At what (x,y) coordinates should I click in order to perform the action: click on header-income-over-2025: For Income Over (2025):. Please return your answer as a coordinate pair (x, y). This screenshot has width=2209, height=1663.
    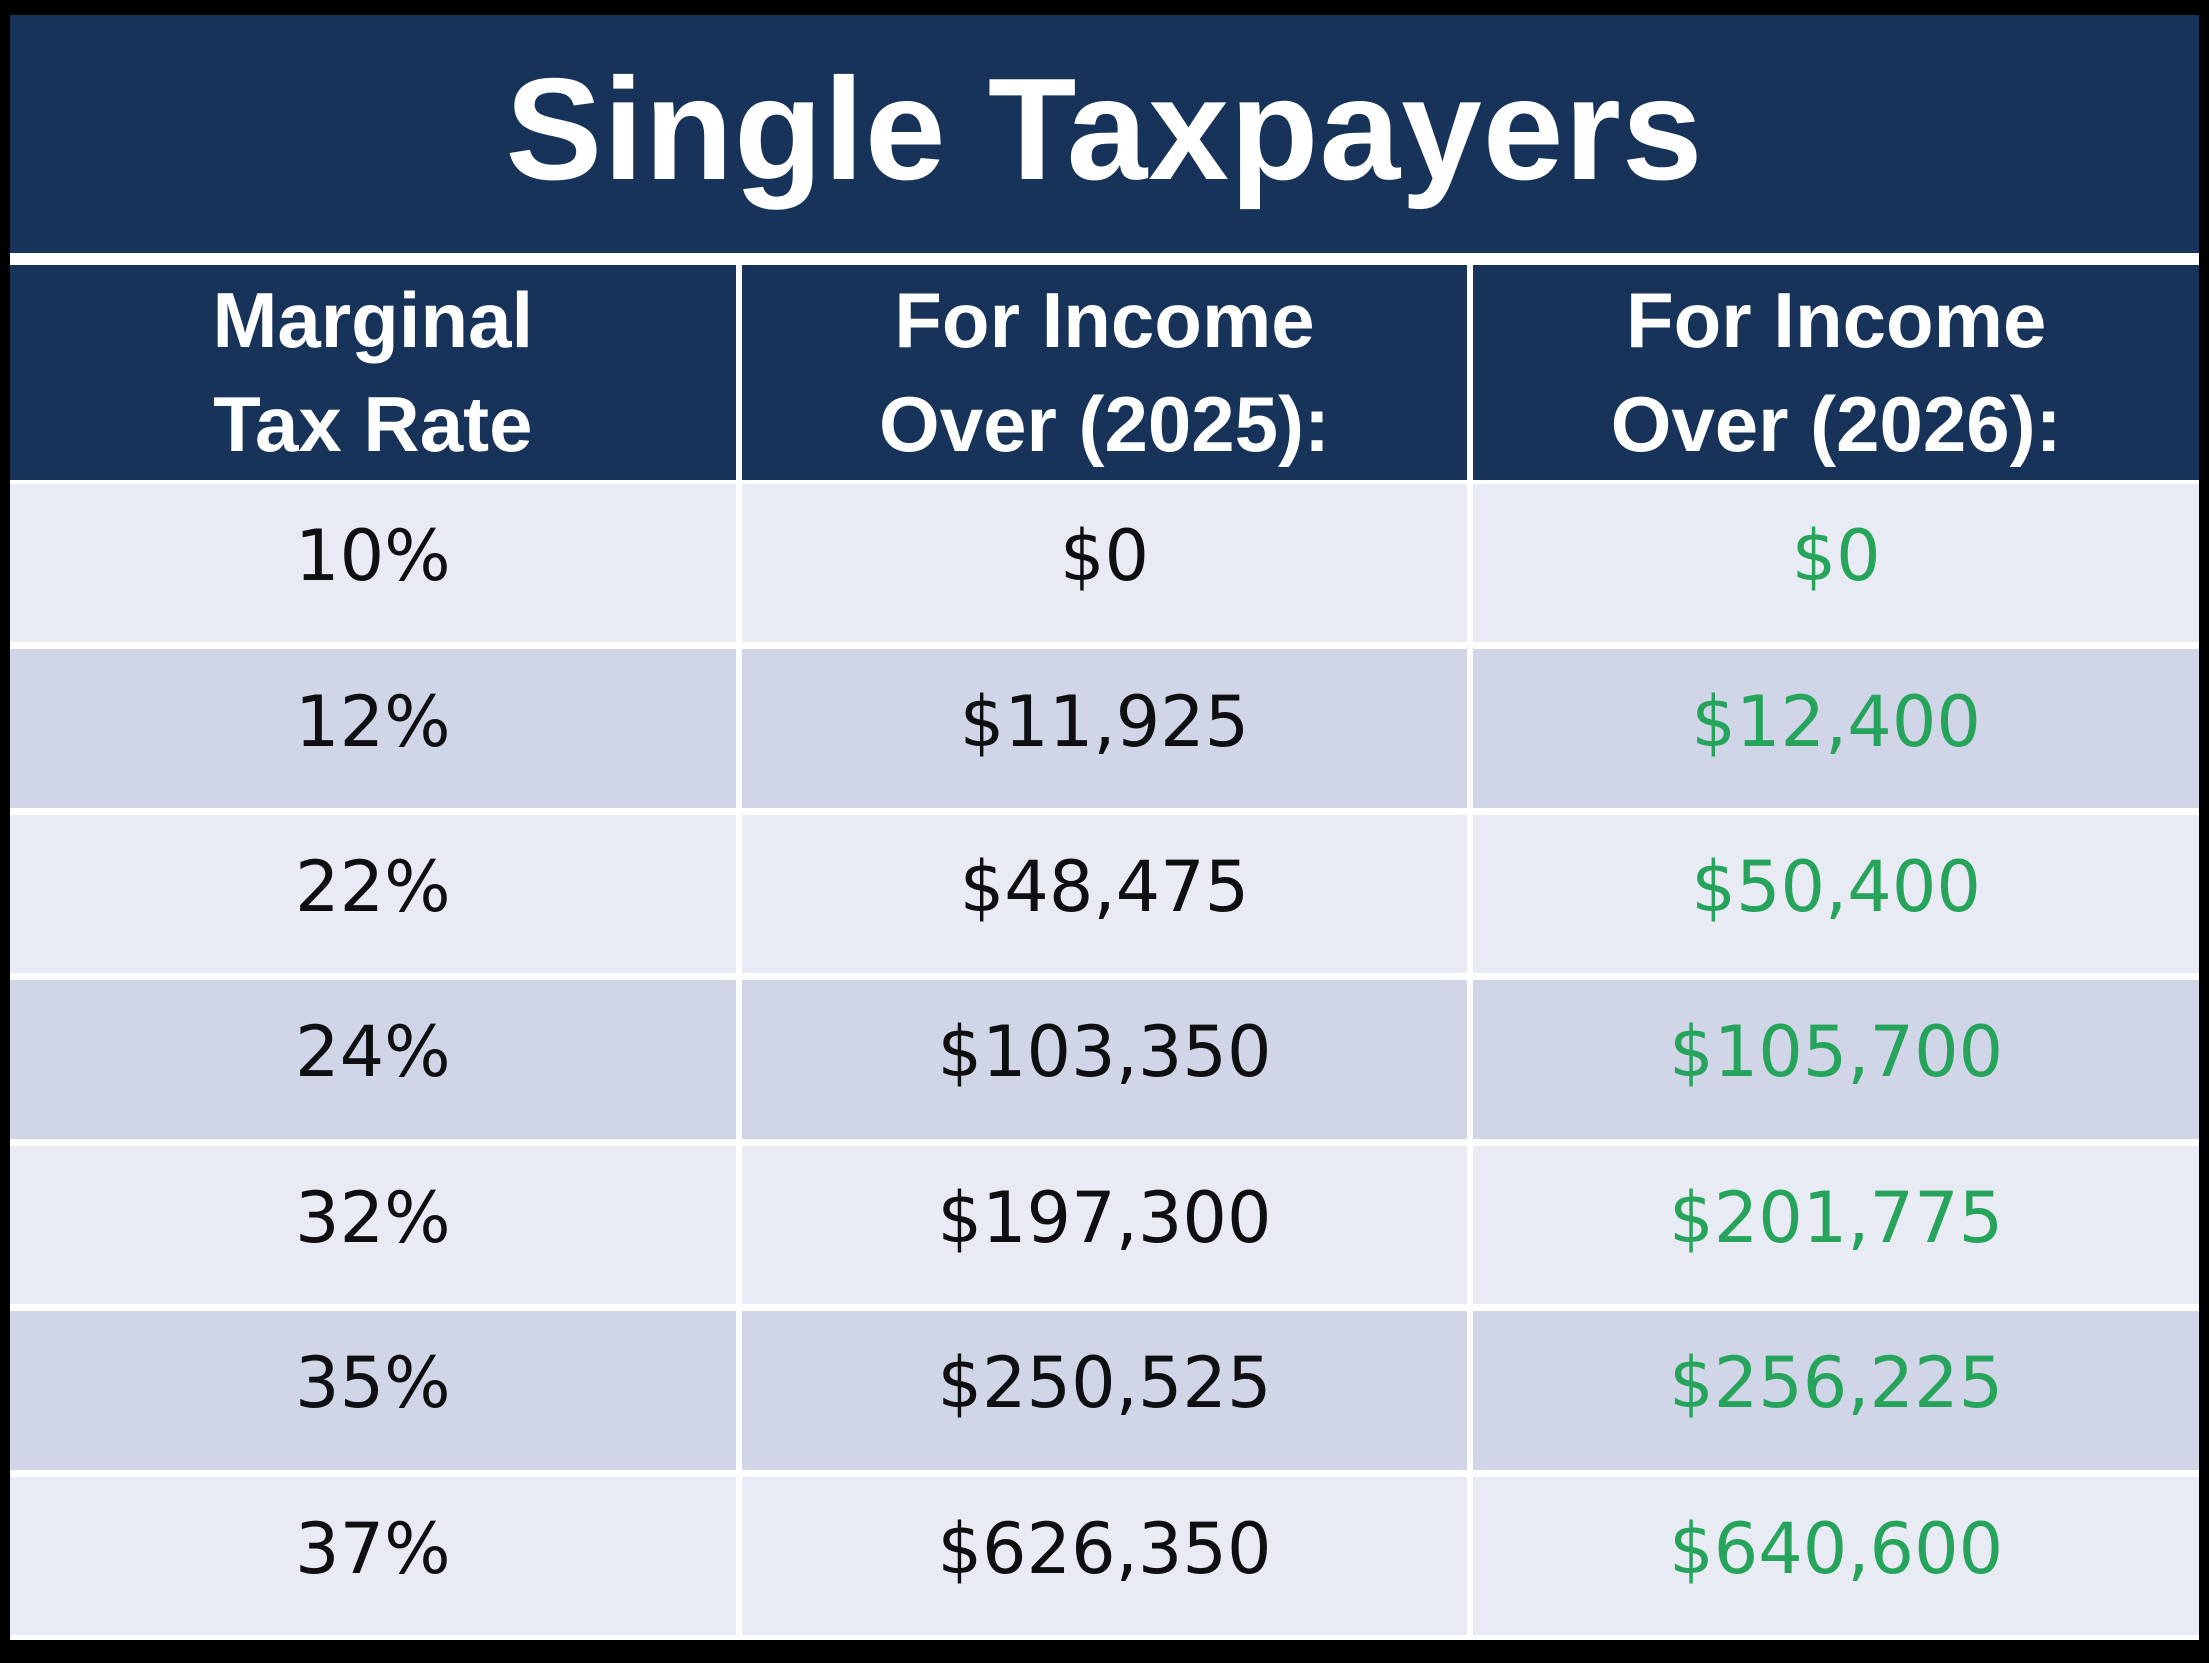
    Looking at the image, I should click on (1104, 372).